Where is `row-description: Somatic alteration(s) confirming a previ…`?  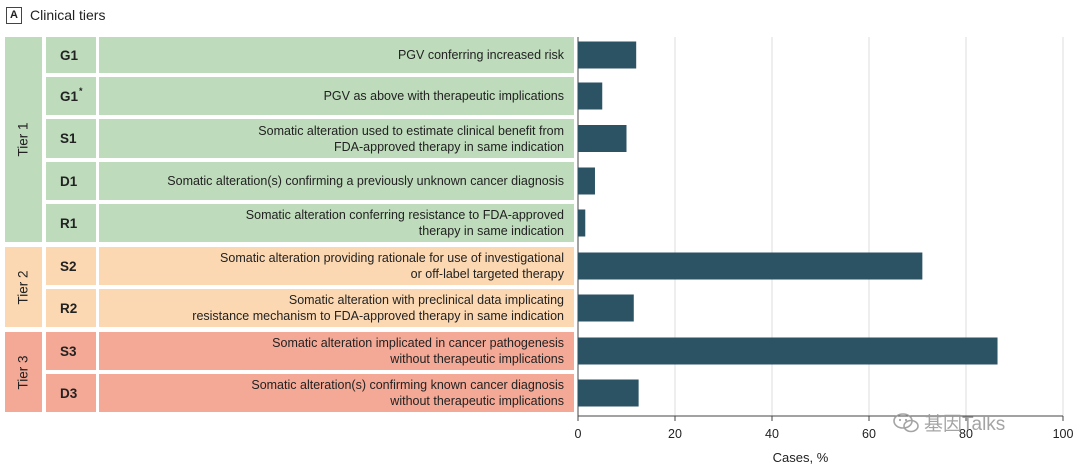 row-description: Somatic alteration(s) confirming a previ… is located at coordinates (336, 181).